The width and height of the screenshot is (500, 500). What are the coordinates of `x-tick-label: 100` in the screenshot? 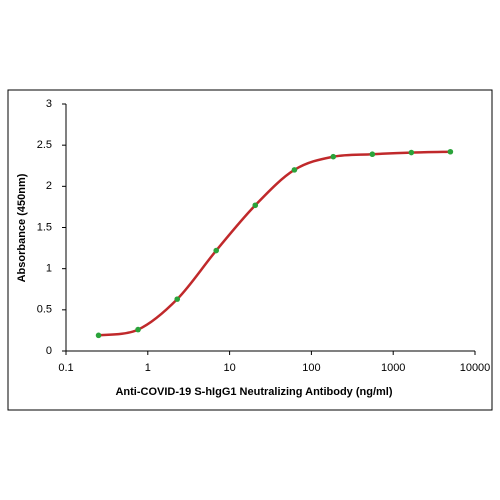 It's located at (311, 368).